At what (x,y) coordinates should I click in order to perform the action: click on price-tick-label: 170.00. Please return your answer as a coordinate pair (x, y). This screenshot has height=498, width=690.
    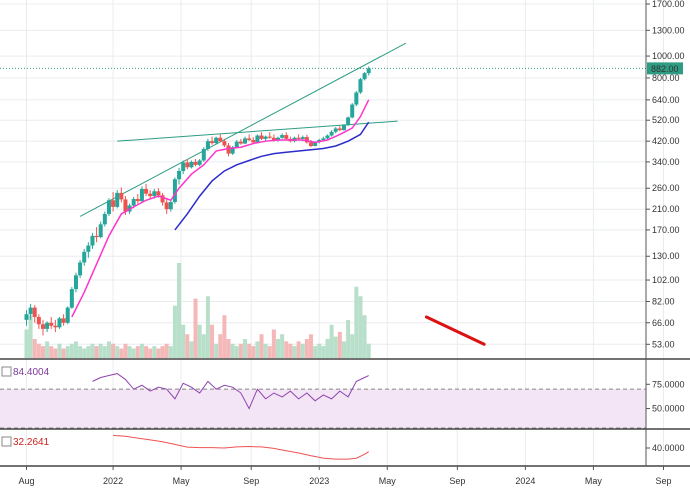
    Looking at the image, I should click on (666, 230).